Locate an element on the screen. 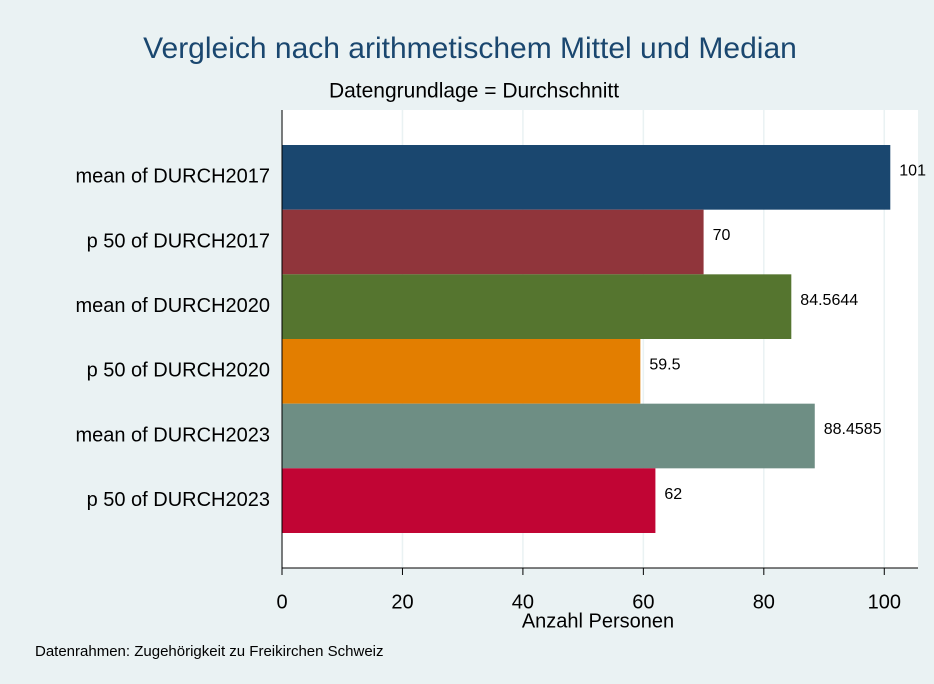 The height and width of the screenshot is (684, 934). chart-subtitle: Datengrundlage = Durchschnitt is located at coordinates (474, 91).